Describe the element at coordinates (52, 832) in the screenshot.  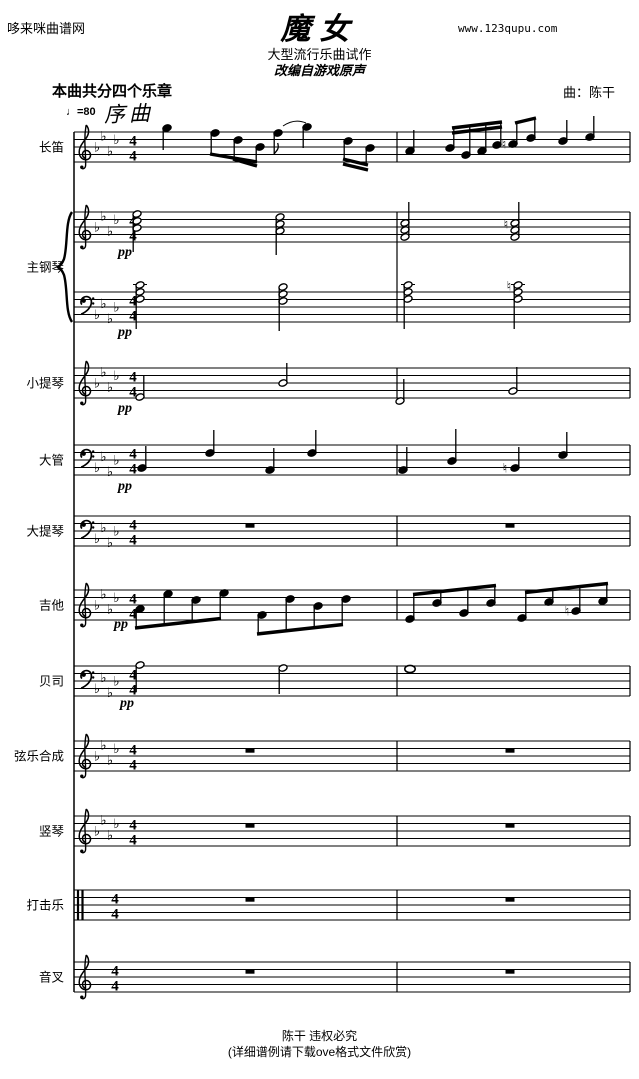
I see `instrument-label: 竖琴` at that location.